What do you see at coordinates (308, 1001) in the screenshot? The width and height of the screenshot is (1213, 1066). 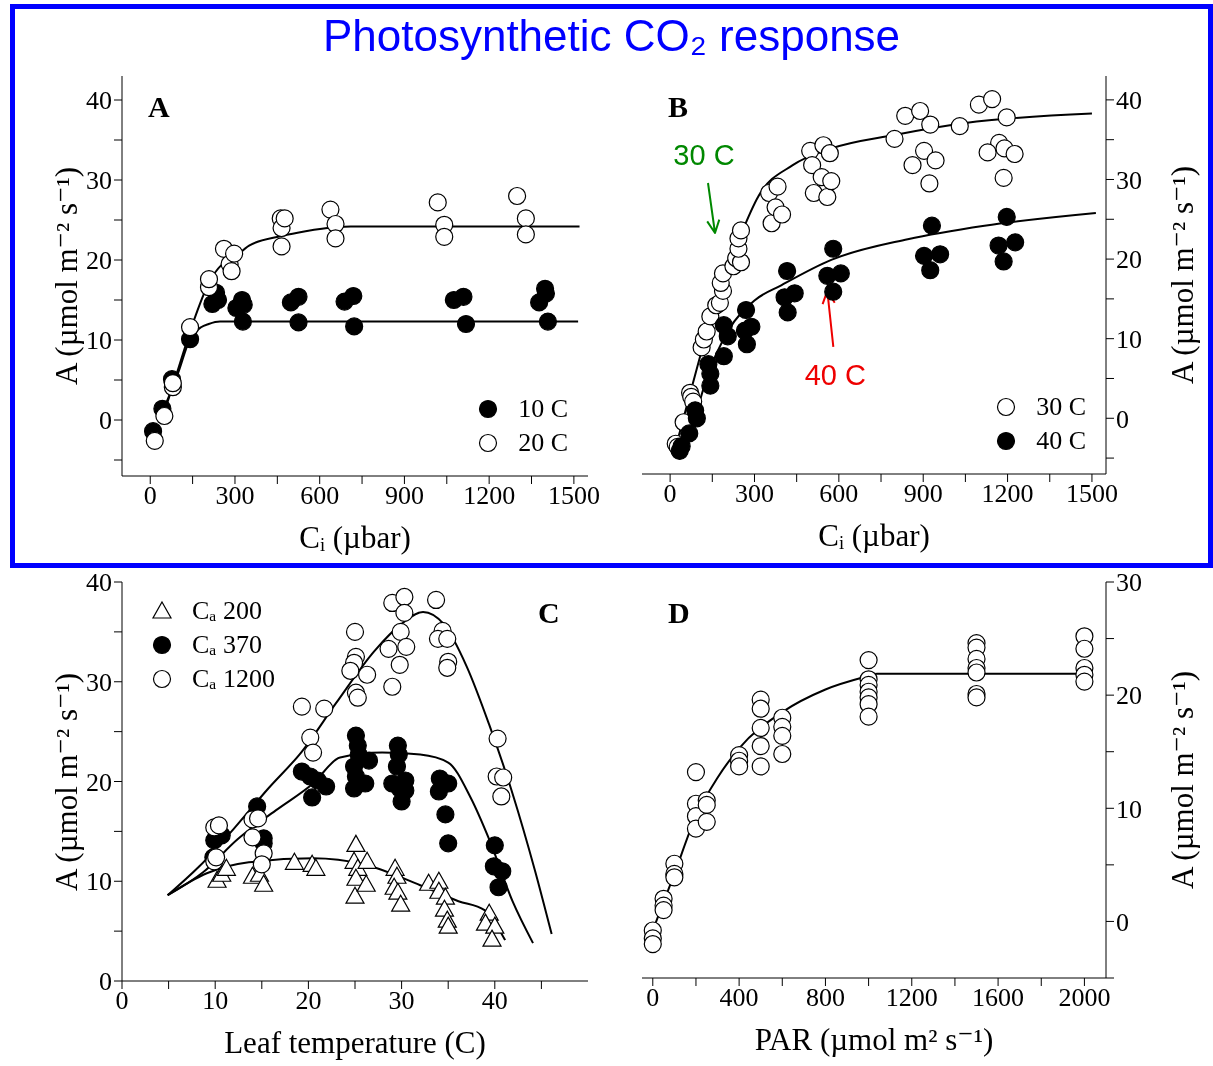 I see `x-tick-label: 20` at bounding box center [308, 1001].